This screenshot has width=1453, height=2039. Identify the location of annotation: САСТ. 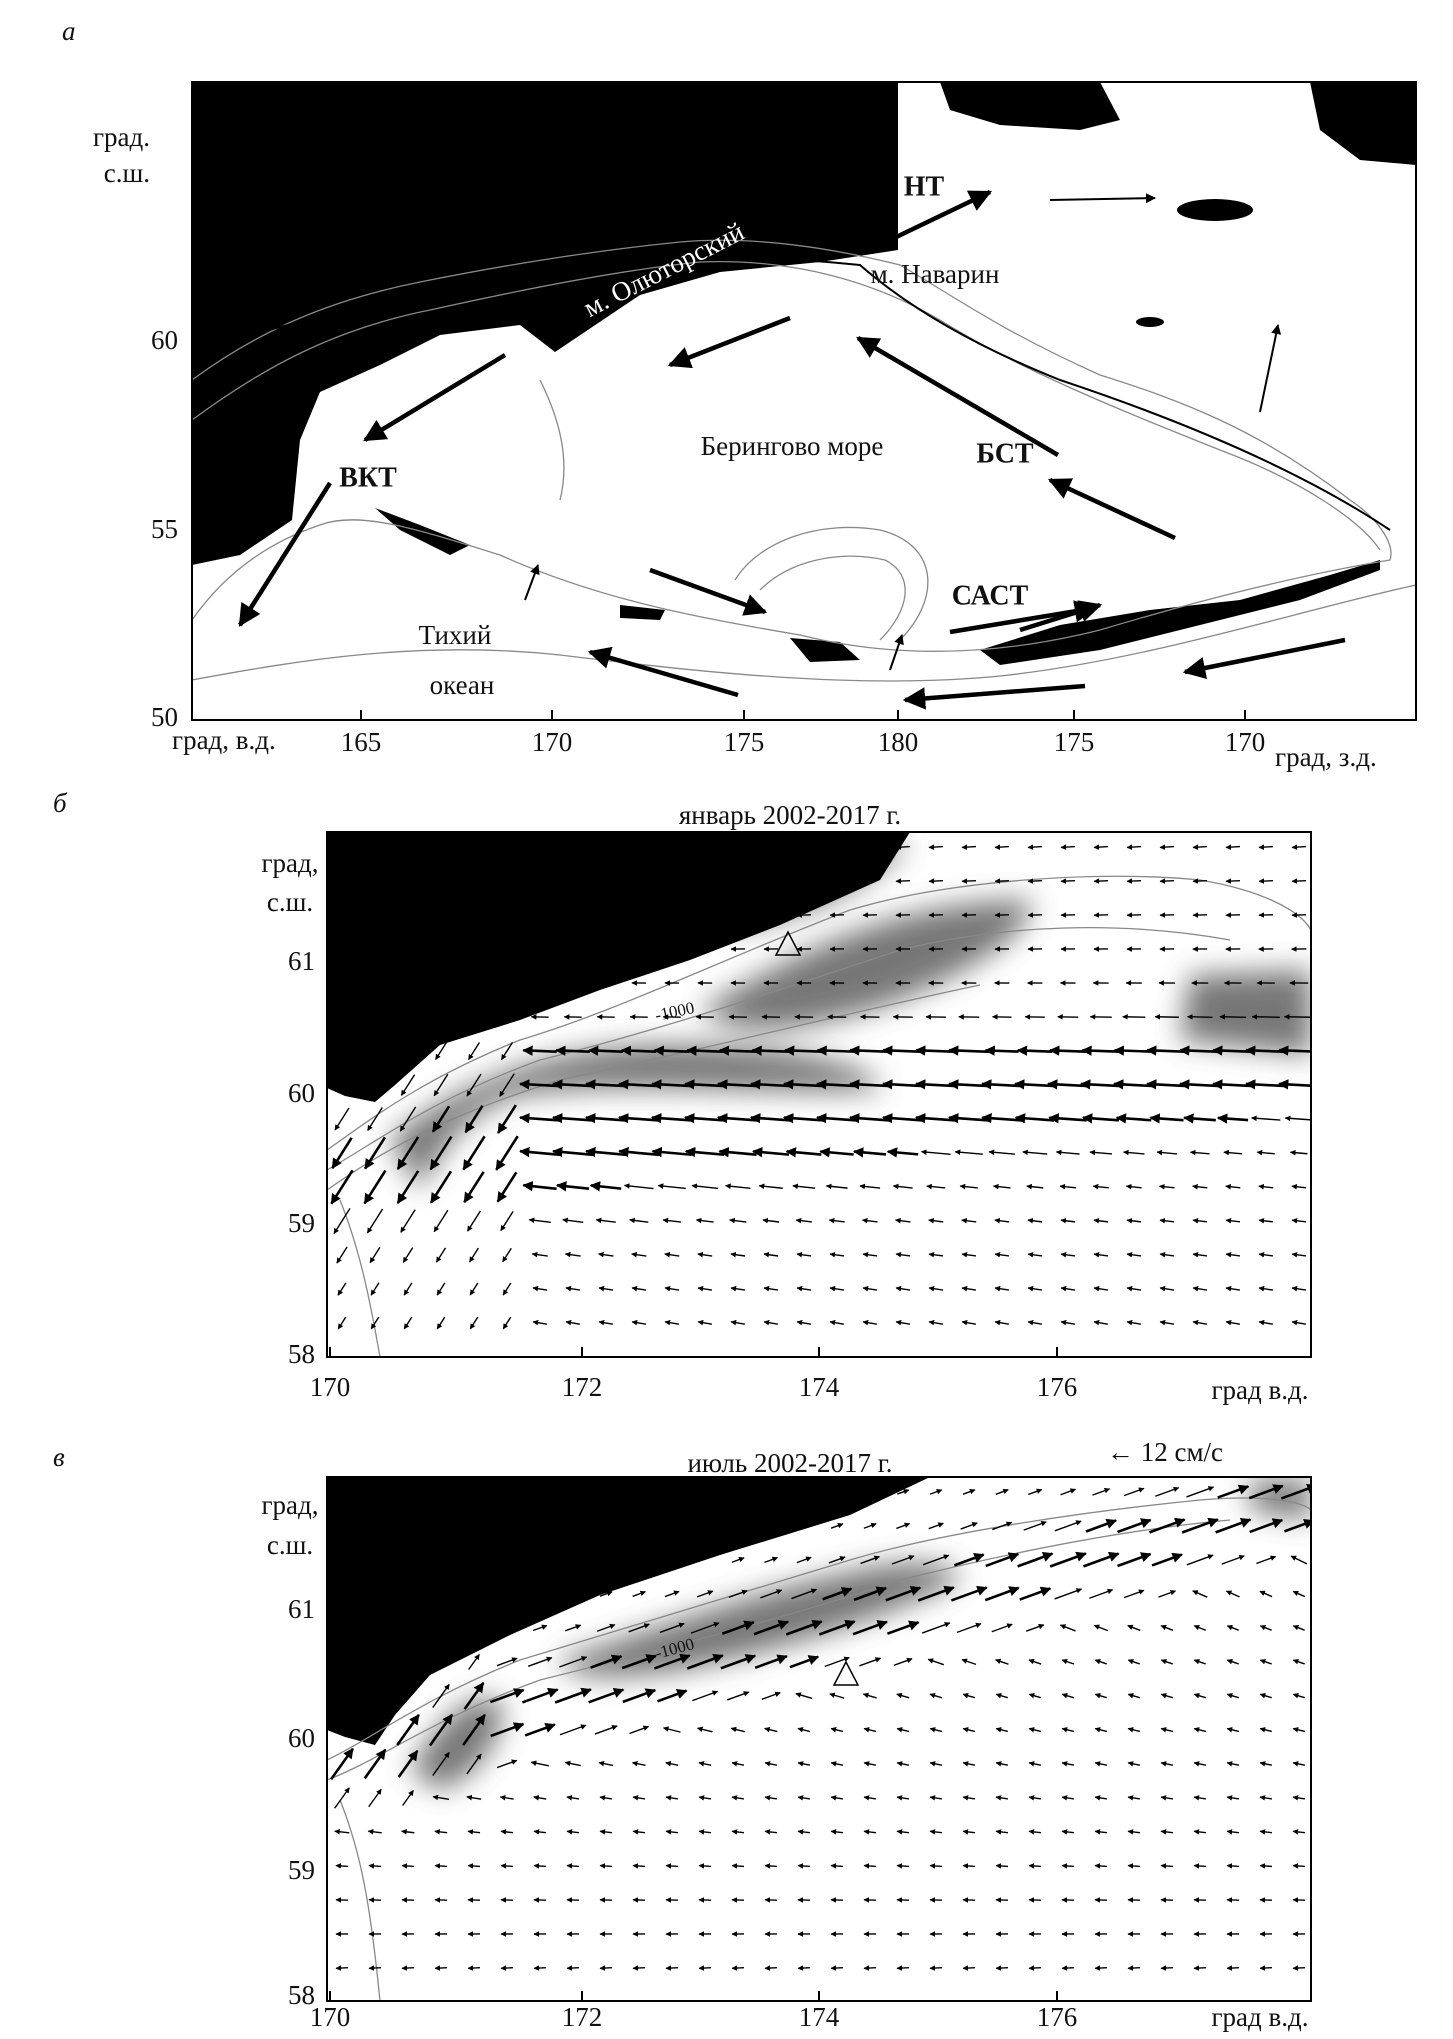
(990, 595).